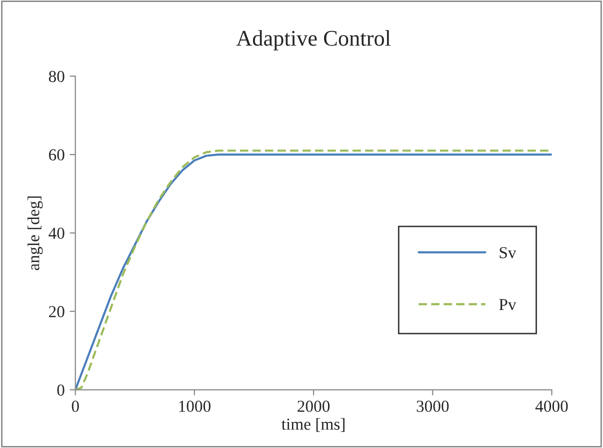  Describe the element at coordinates (314, 406) in the screenshot. I see `x-tick-label: 2000` at that location.